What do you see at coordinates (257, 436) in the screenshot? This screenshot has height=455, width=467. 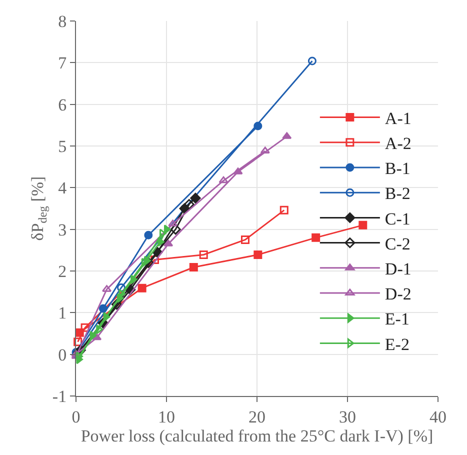 I see `x-axis-title: Power loss (calculated from the 25°C dark I-V) [%]` at bounding box center [257, 436].